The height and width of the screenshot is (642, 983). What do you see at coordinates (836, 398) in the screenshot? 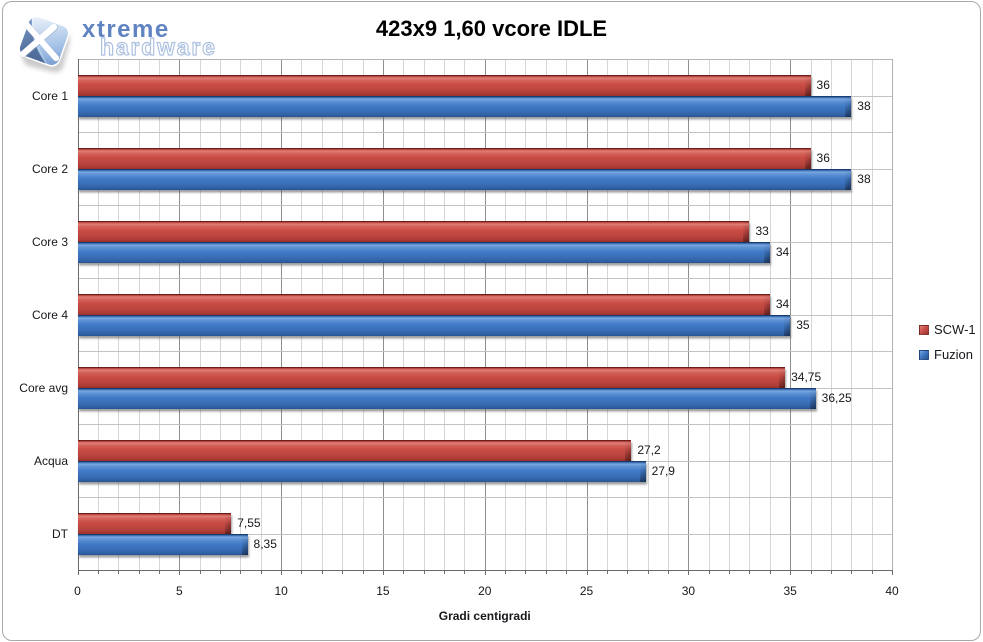
I see `bar-value-label: 36,25` at bounding box center [836, 398].